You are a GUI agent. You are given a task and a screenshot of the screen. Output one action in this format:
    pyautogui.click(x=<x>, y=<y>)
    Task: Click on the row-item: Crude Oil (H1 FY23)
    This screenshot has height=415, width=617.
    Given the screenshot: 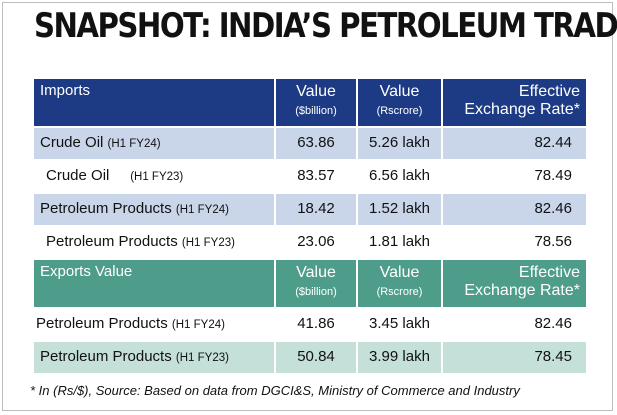 What is the action you would take?
    pyautogui.click(x=154, y=177)
    